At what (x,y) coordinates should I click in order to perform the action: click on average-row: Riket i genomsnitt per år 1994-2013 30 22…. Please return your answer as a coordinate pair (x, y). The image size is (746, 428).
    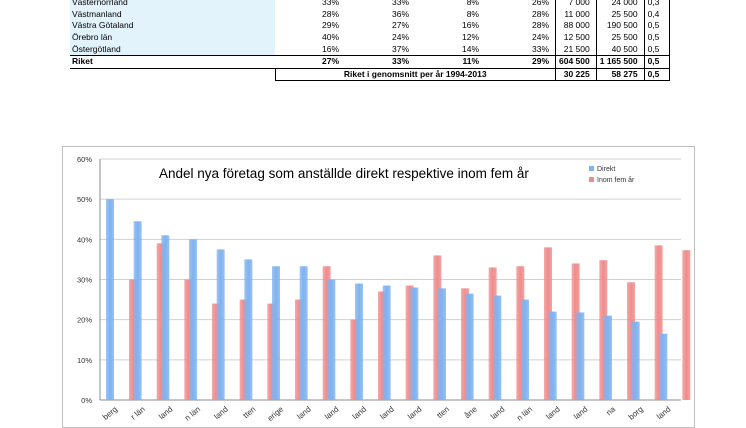
    Looking at the image, I should click on (370, 75).